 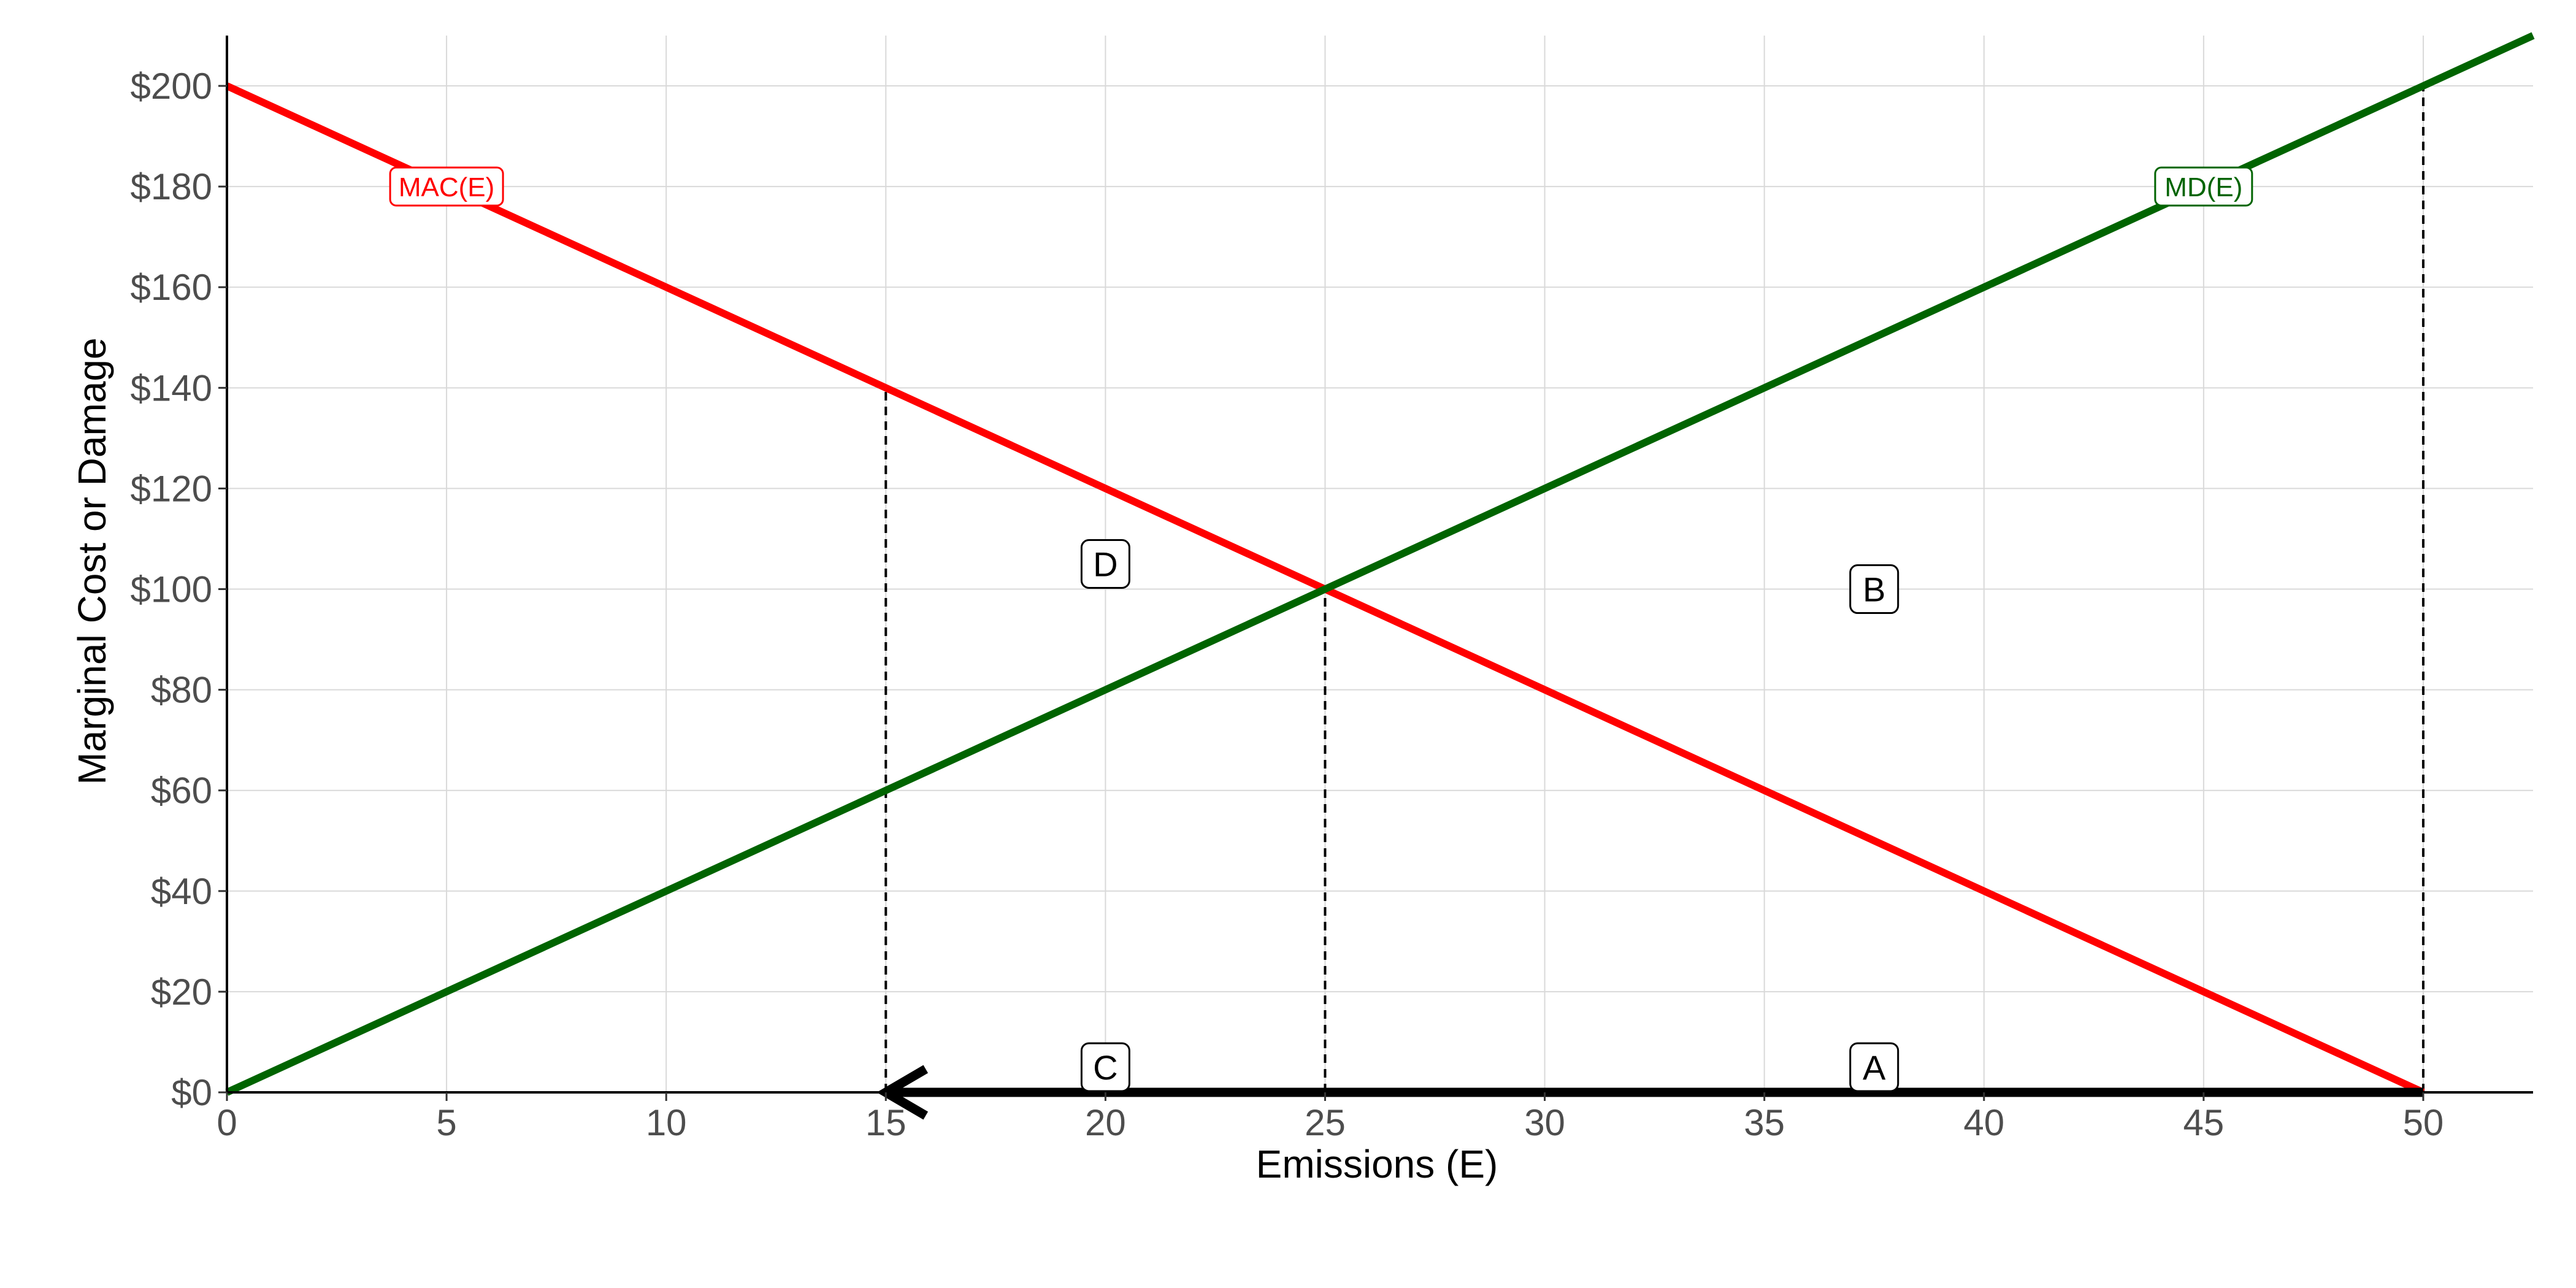 I want to click on y-tick-label: $0, so click(x=191, y=1092).